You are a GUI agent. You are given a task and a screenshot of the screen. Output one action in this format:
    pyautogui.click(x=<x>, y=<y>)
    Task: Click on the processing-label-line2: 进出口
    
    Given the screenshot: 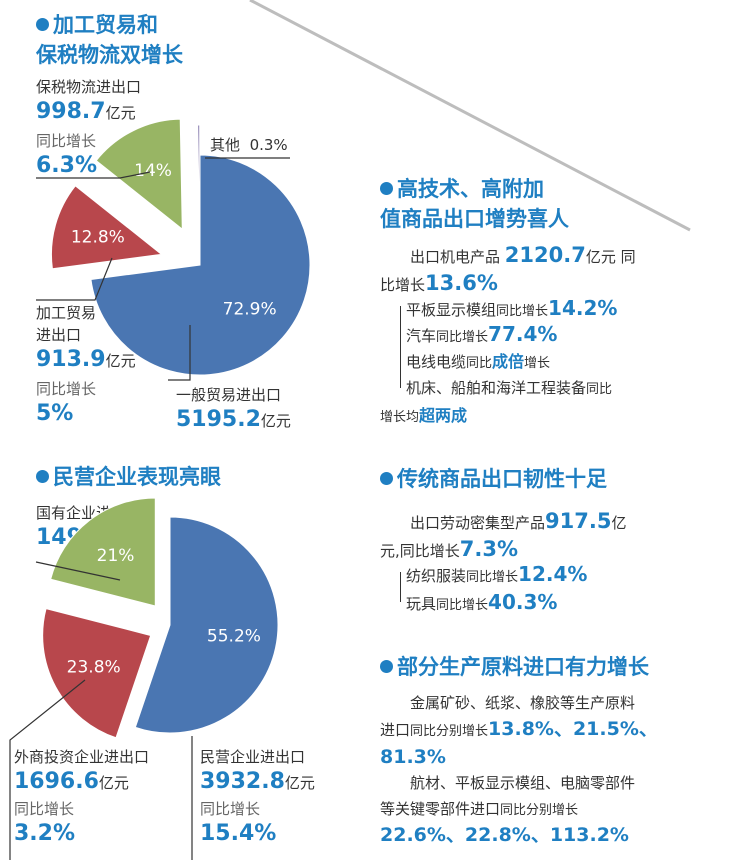 What is the action you would take?
    pyautogui.click(x=59, y=335)
    